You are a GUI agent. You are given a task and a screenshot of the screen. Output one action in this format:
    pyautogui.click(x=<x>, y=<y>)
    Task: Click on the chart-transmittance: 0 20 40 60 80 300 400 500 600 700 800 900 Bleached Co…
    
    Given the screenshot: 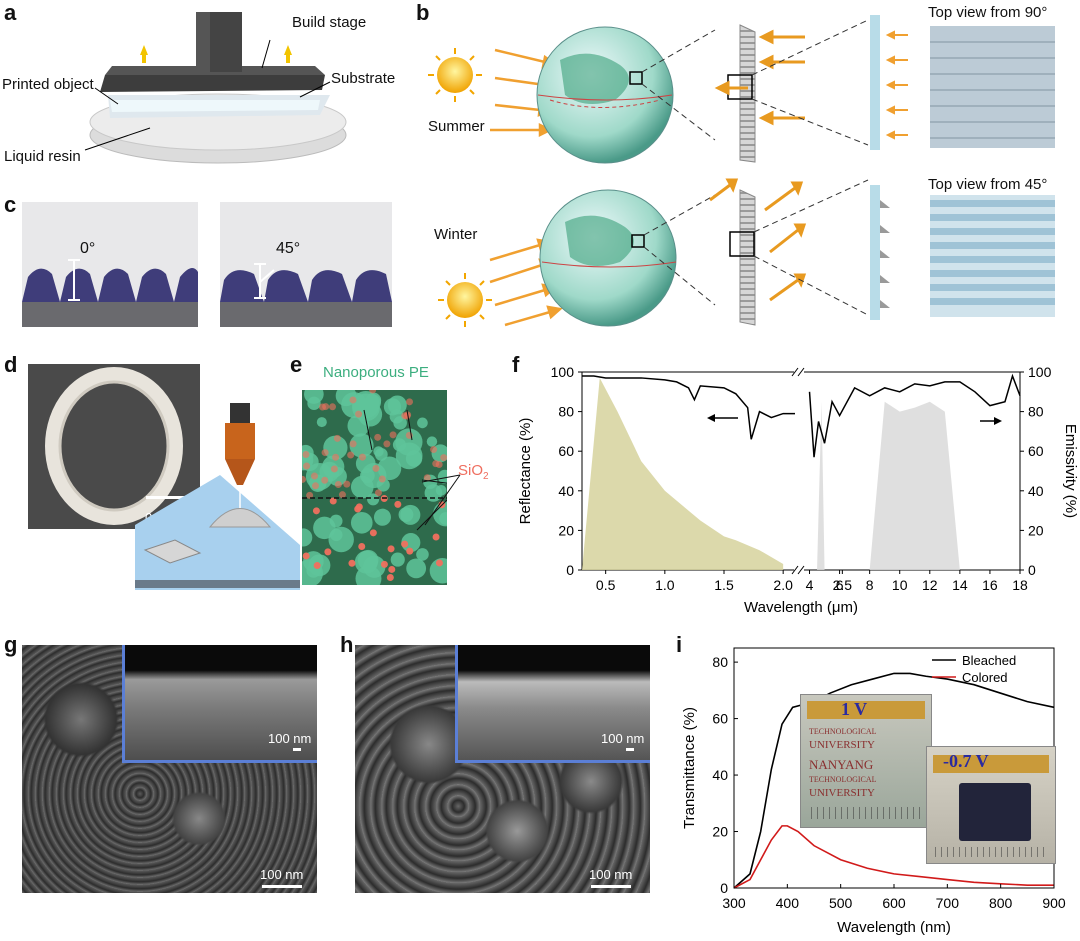 What is the action you would take?
    pyautogui.click(x=873, y=791)
    